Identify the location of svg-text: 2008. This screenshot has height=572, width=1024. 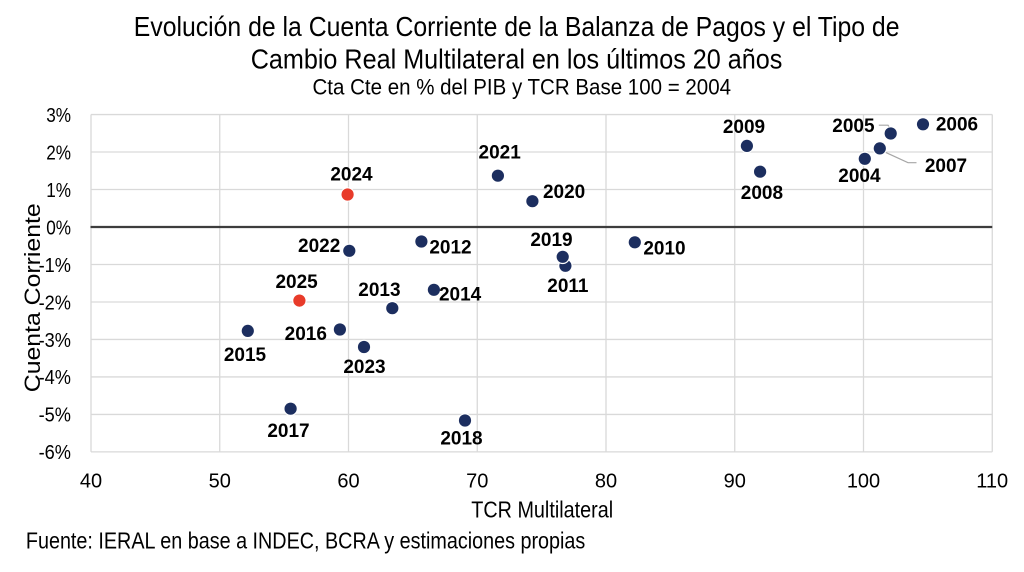
(762, 193).